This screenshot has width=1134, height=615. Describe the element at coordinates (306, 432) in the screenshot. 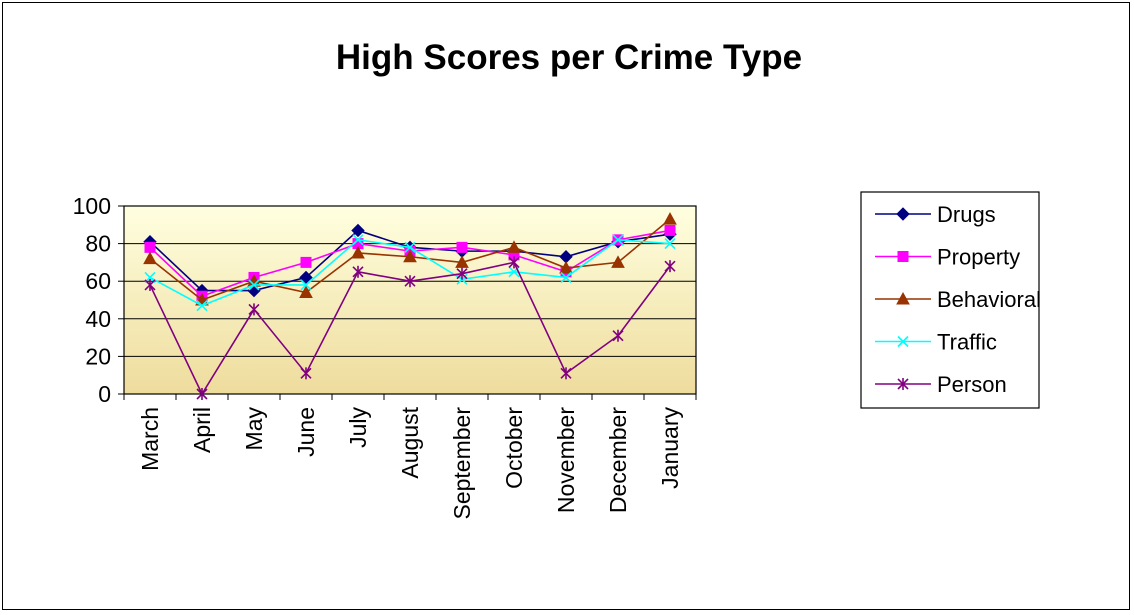

I see `x-tick-label: June` at that location.